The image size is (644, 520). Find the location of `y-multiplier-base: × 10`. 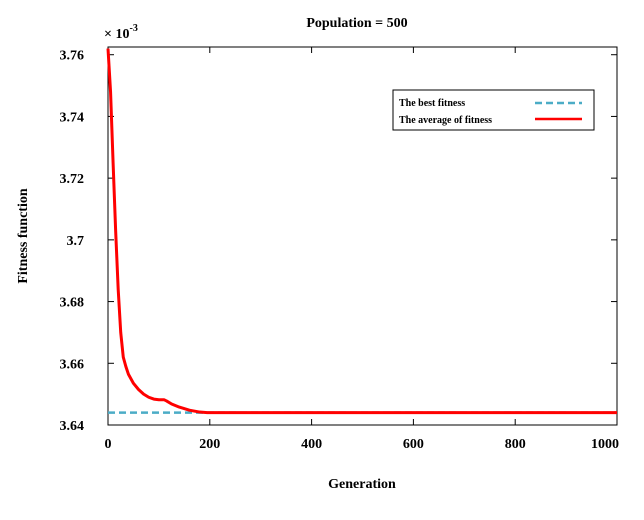

y-multiplier-base: × 10 is located at coordinates (116, 34).